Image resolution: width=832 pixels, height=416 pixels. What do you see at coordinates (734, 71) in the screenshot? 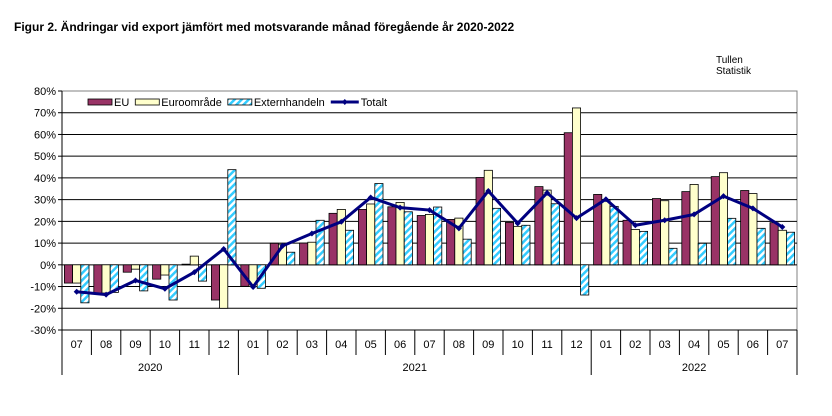
I see `source-line-2: Statistik` at bounding box center [734, 71].